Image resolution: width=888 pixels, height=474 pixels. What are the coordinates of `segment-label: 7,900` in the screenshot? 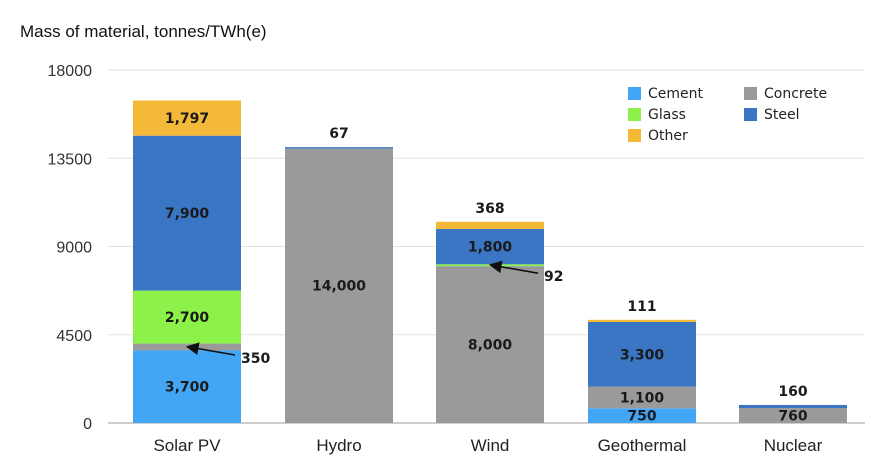 It's located at (187, 214).